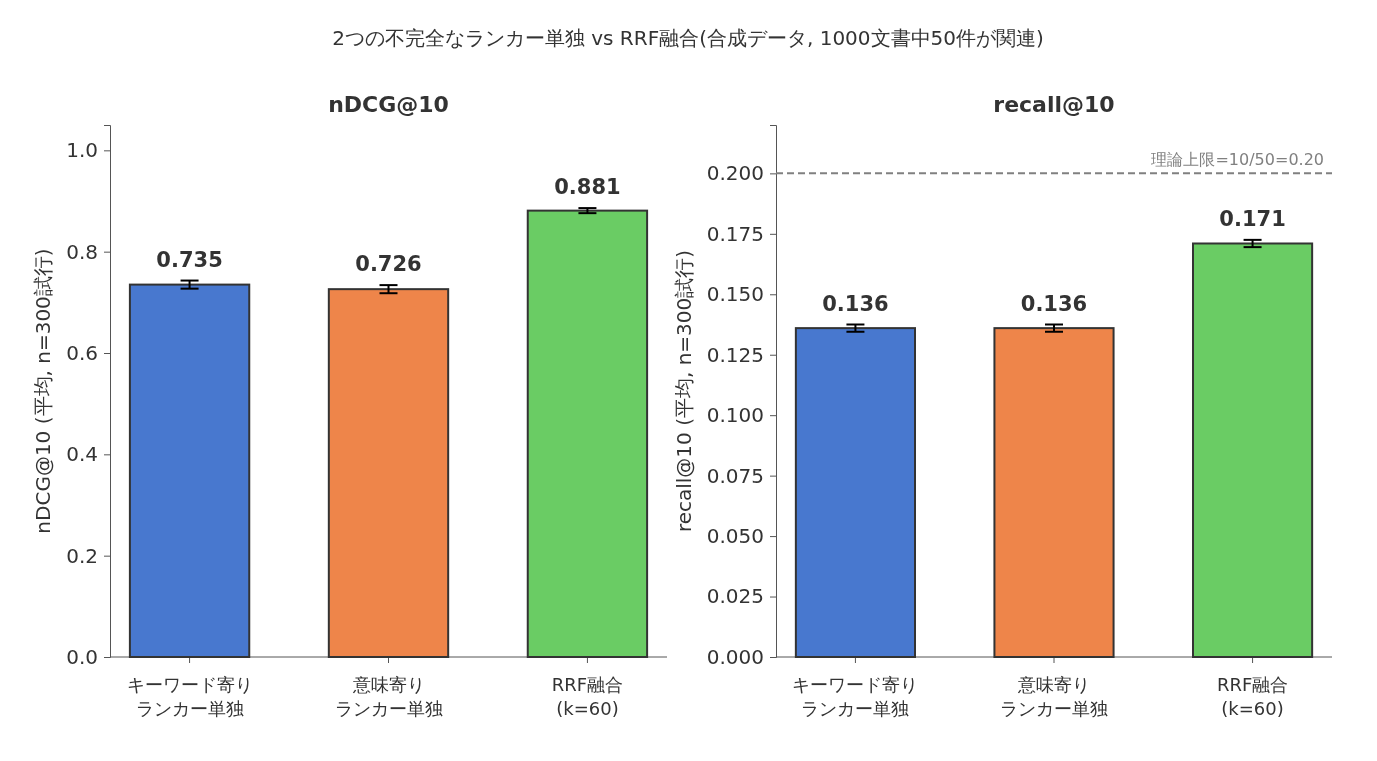 This screenshot has width=1377, height=761. I want to click on text: 2つの不完全なランカー単独 vs RRF融合(合成データ, 1000文書中50件が関連), so click(688, 38).